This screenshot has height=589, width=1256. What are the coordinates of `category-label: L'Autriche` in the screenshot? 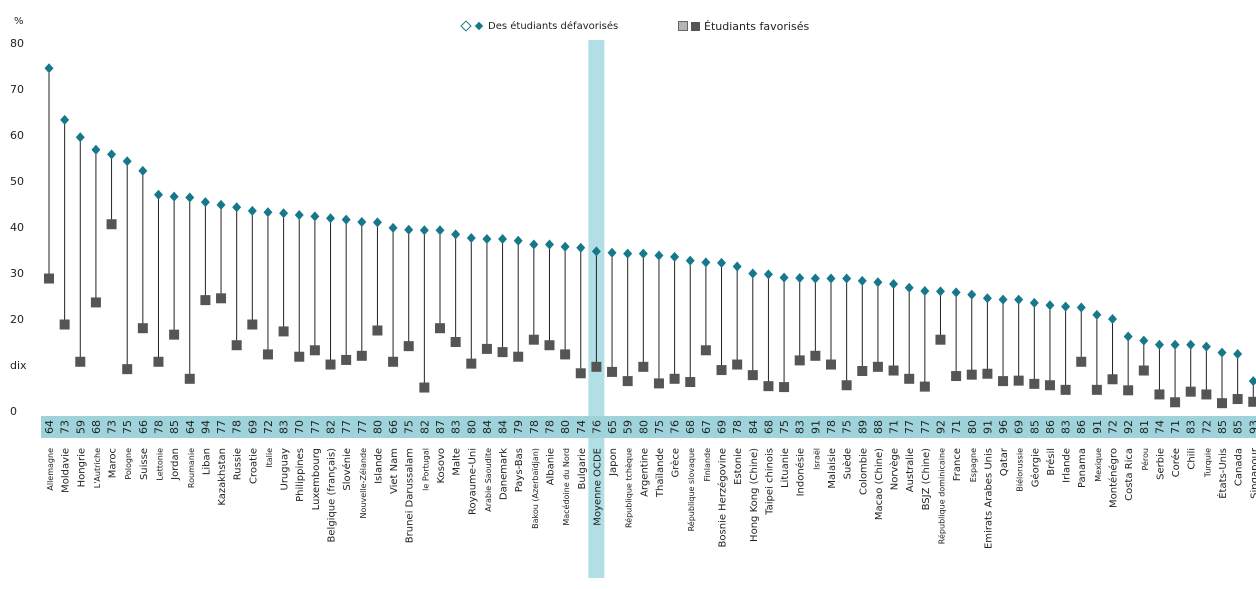 It's located at (97, 468).